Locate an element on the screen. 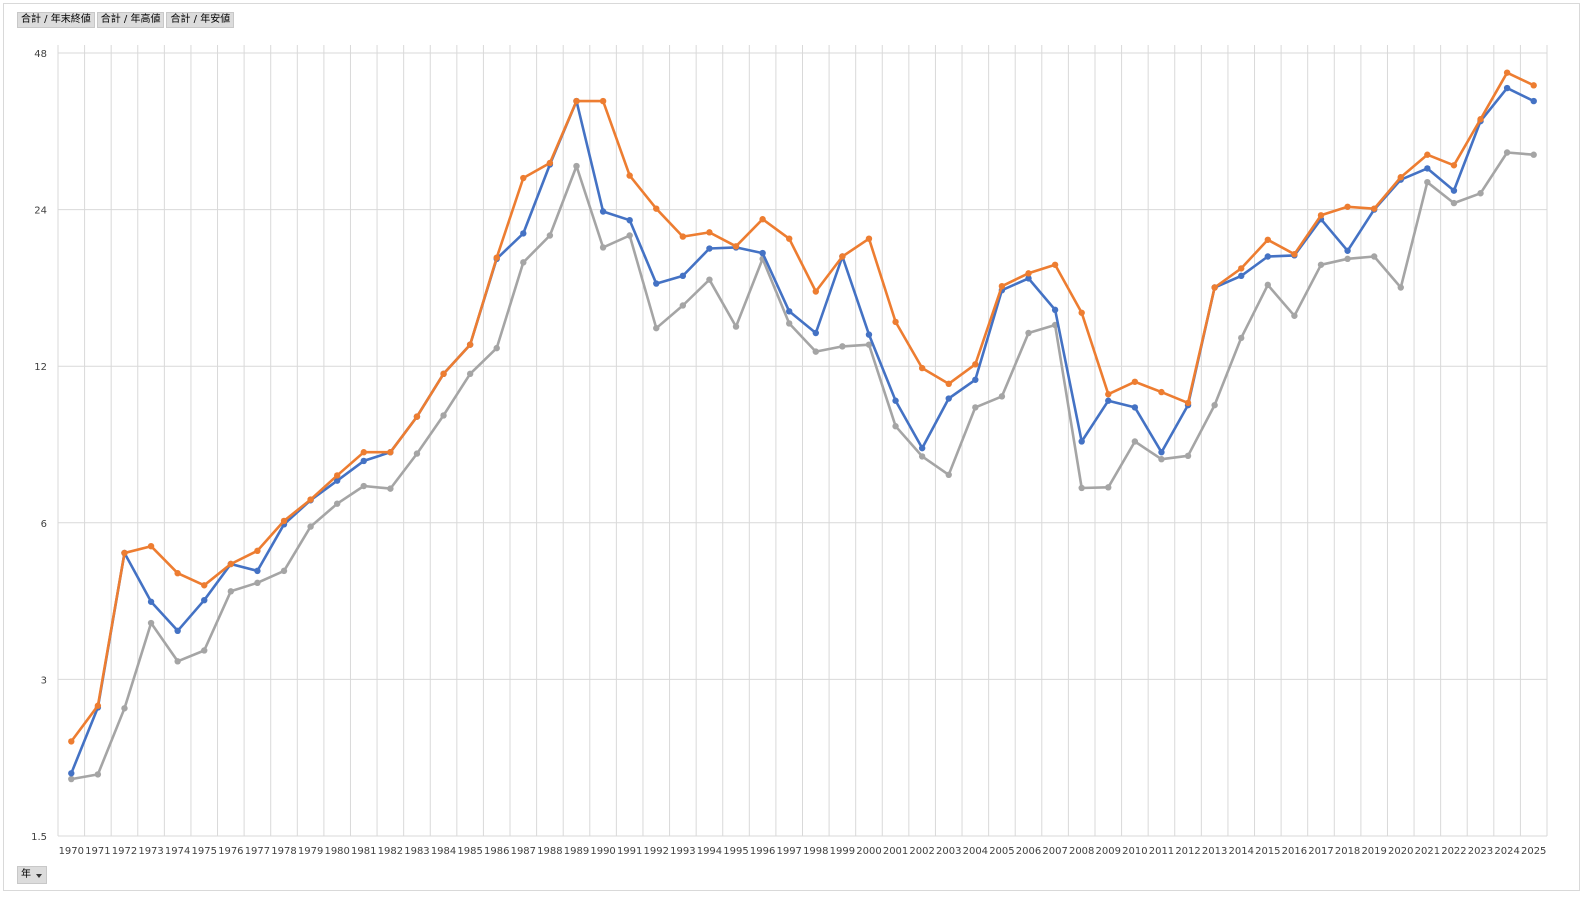 This screenshot has width=1585, height=905. field-button-low: 合計 / 年安値 is located at coordinates (200, 20).